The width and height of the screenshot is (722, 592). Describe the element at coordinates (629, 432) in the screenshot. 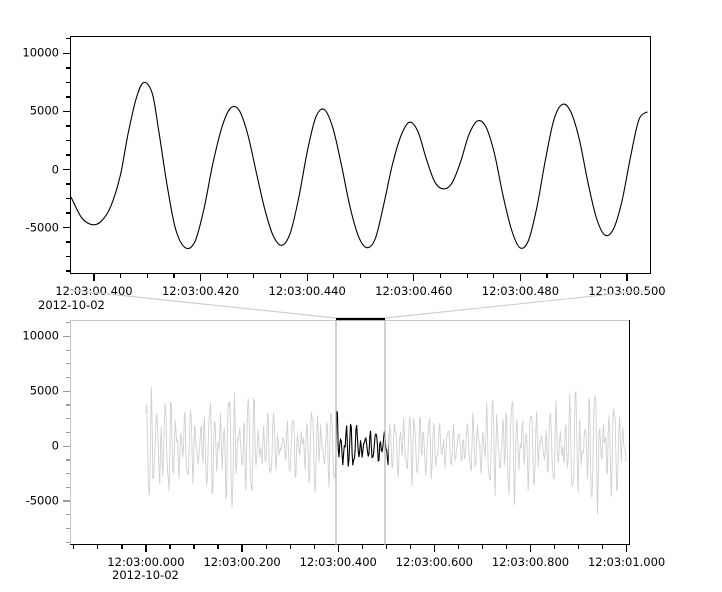

I see `overview-frame-right` at that location.